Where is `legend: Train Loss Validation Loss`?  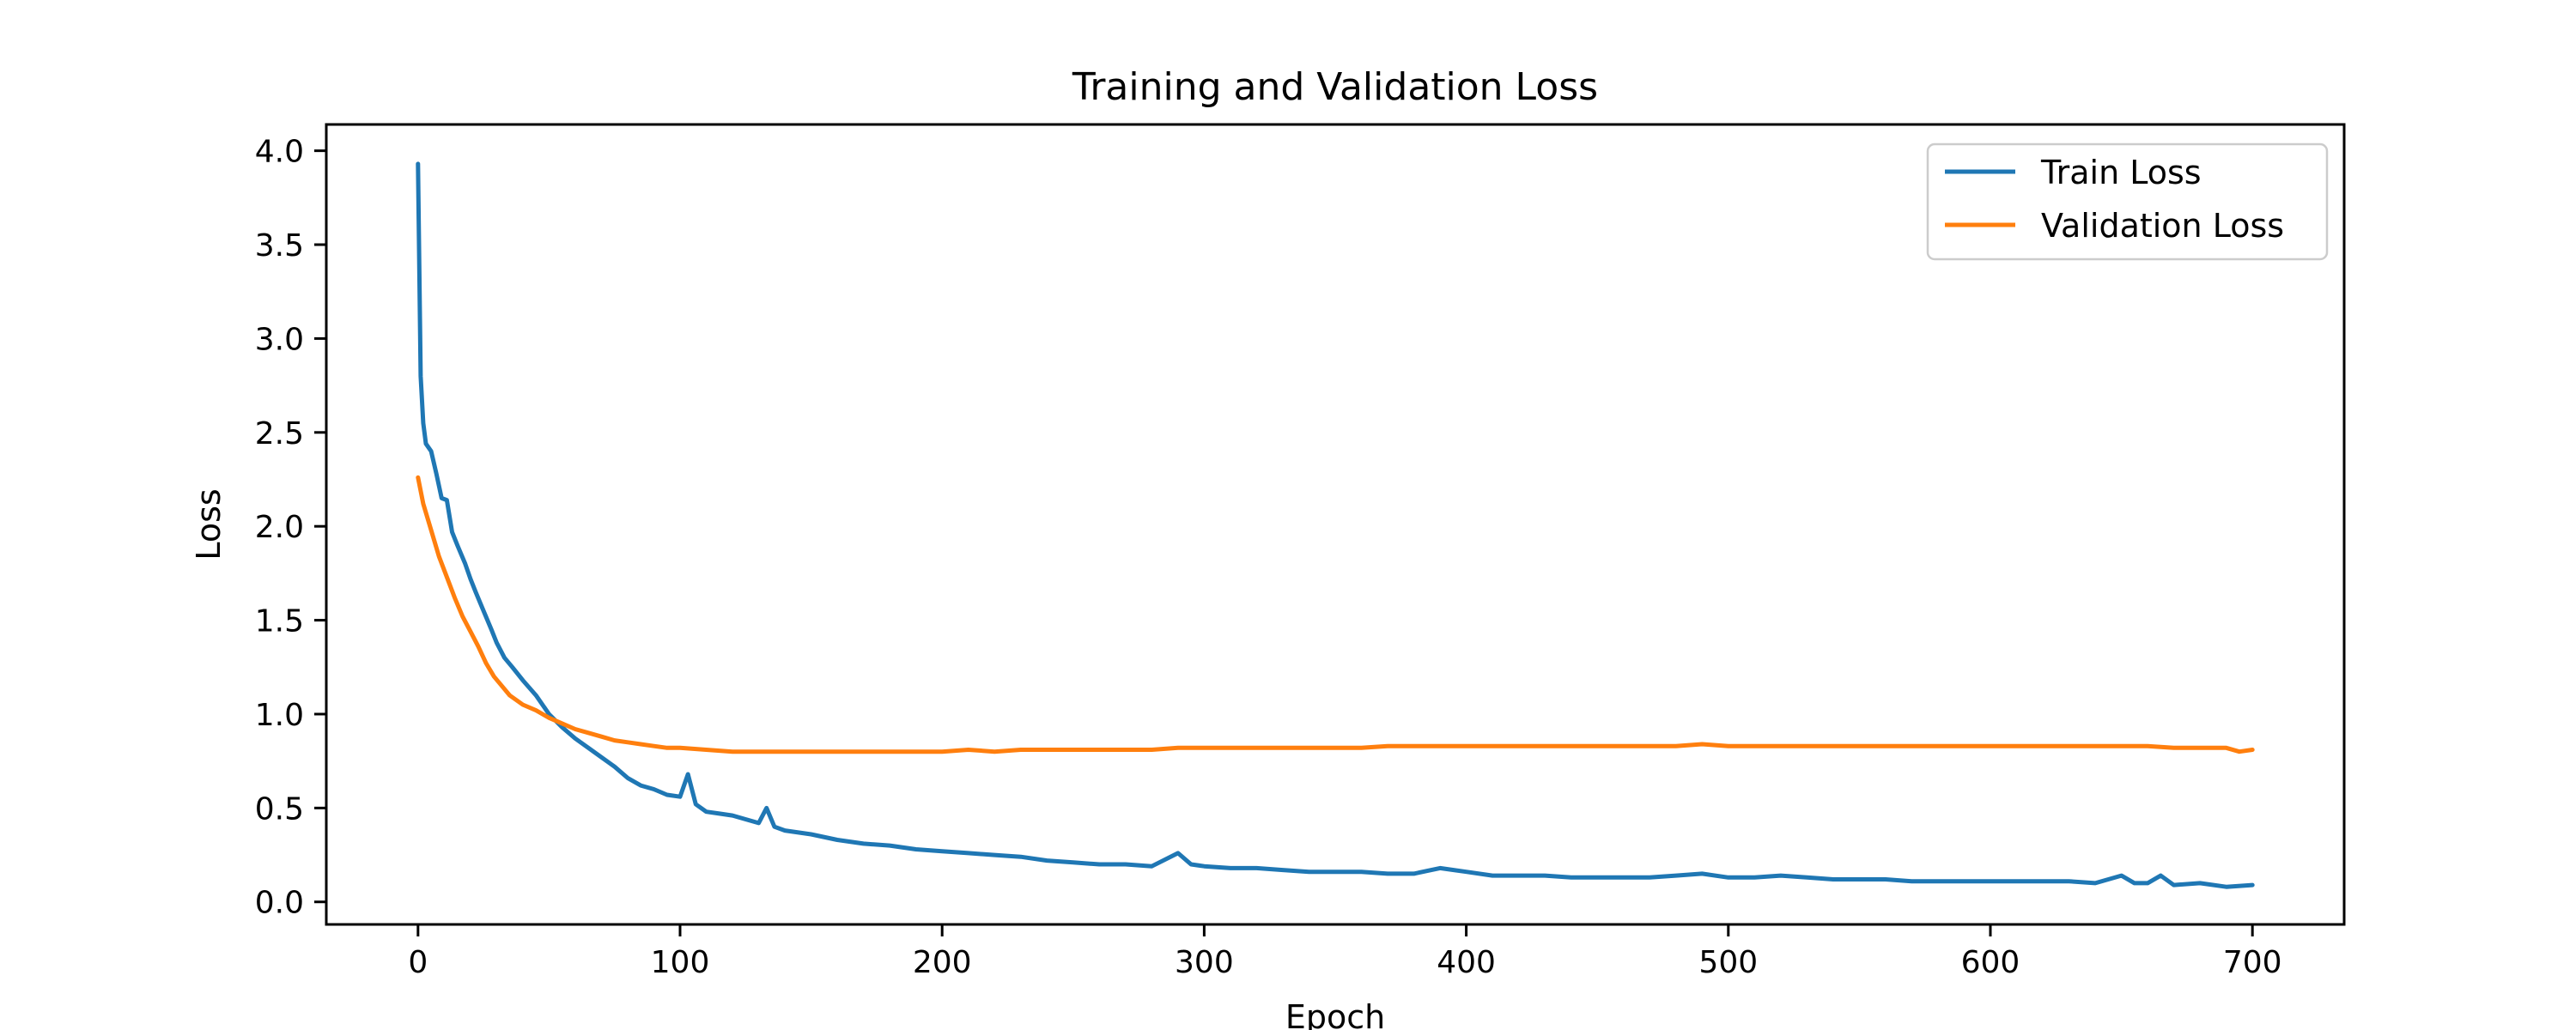 legend: Train Loss Validation Loss is located at coordinates (2127, 201).